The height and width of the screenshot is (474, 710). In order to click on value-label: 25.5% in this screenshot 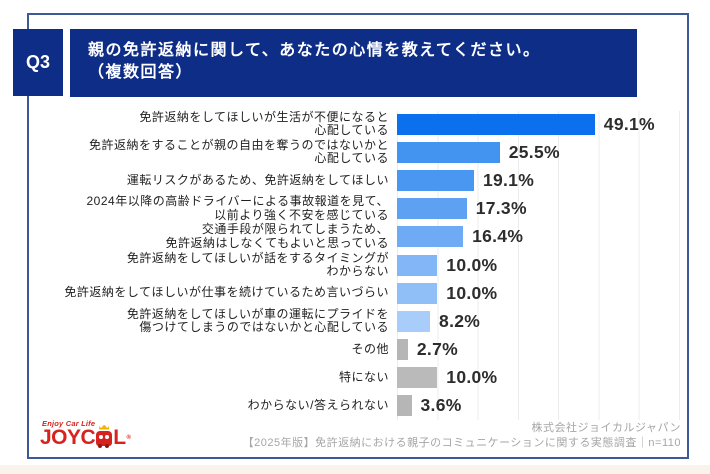, I will do `click(534, 151)`.